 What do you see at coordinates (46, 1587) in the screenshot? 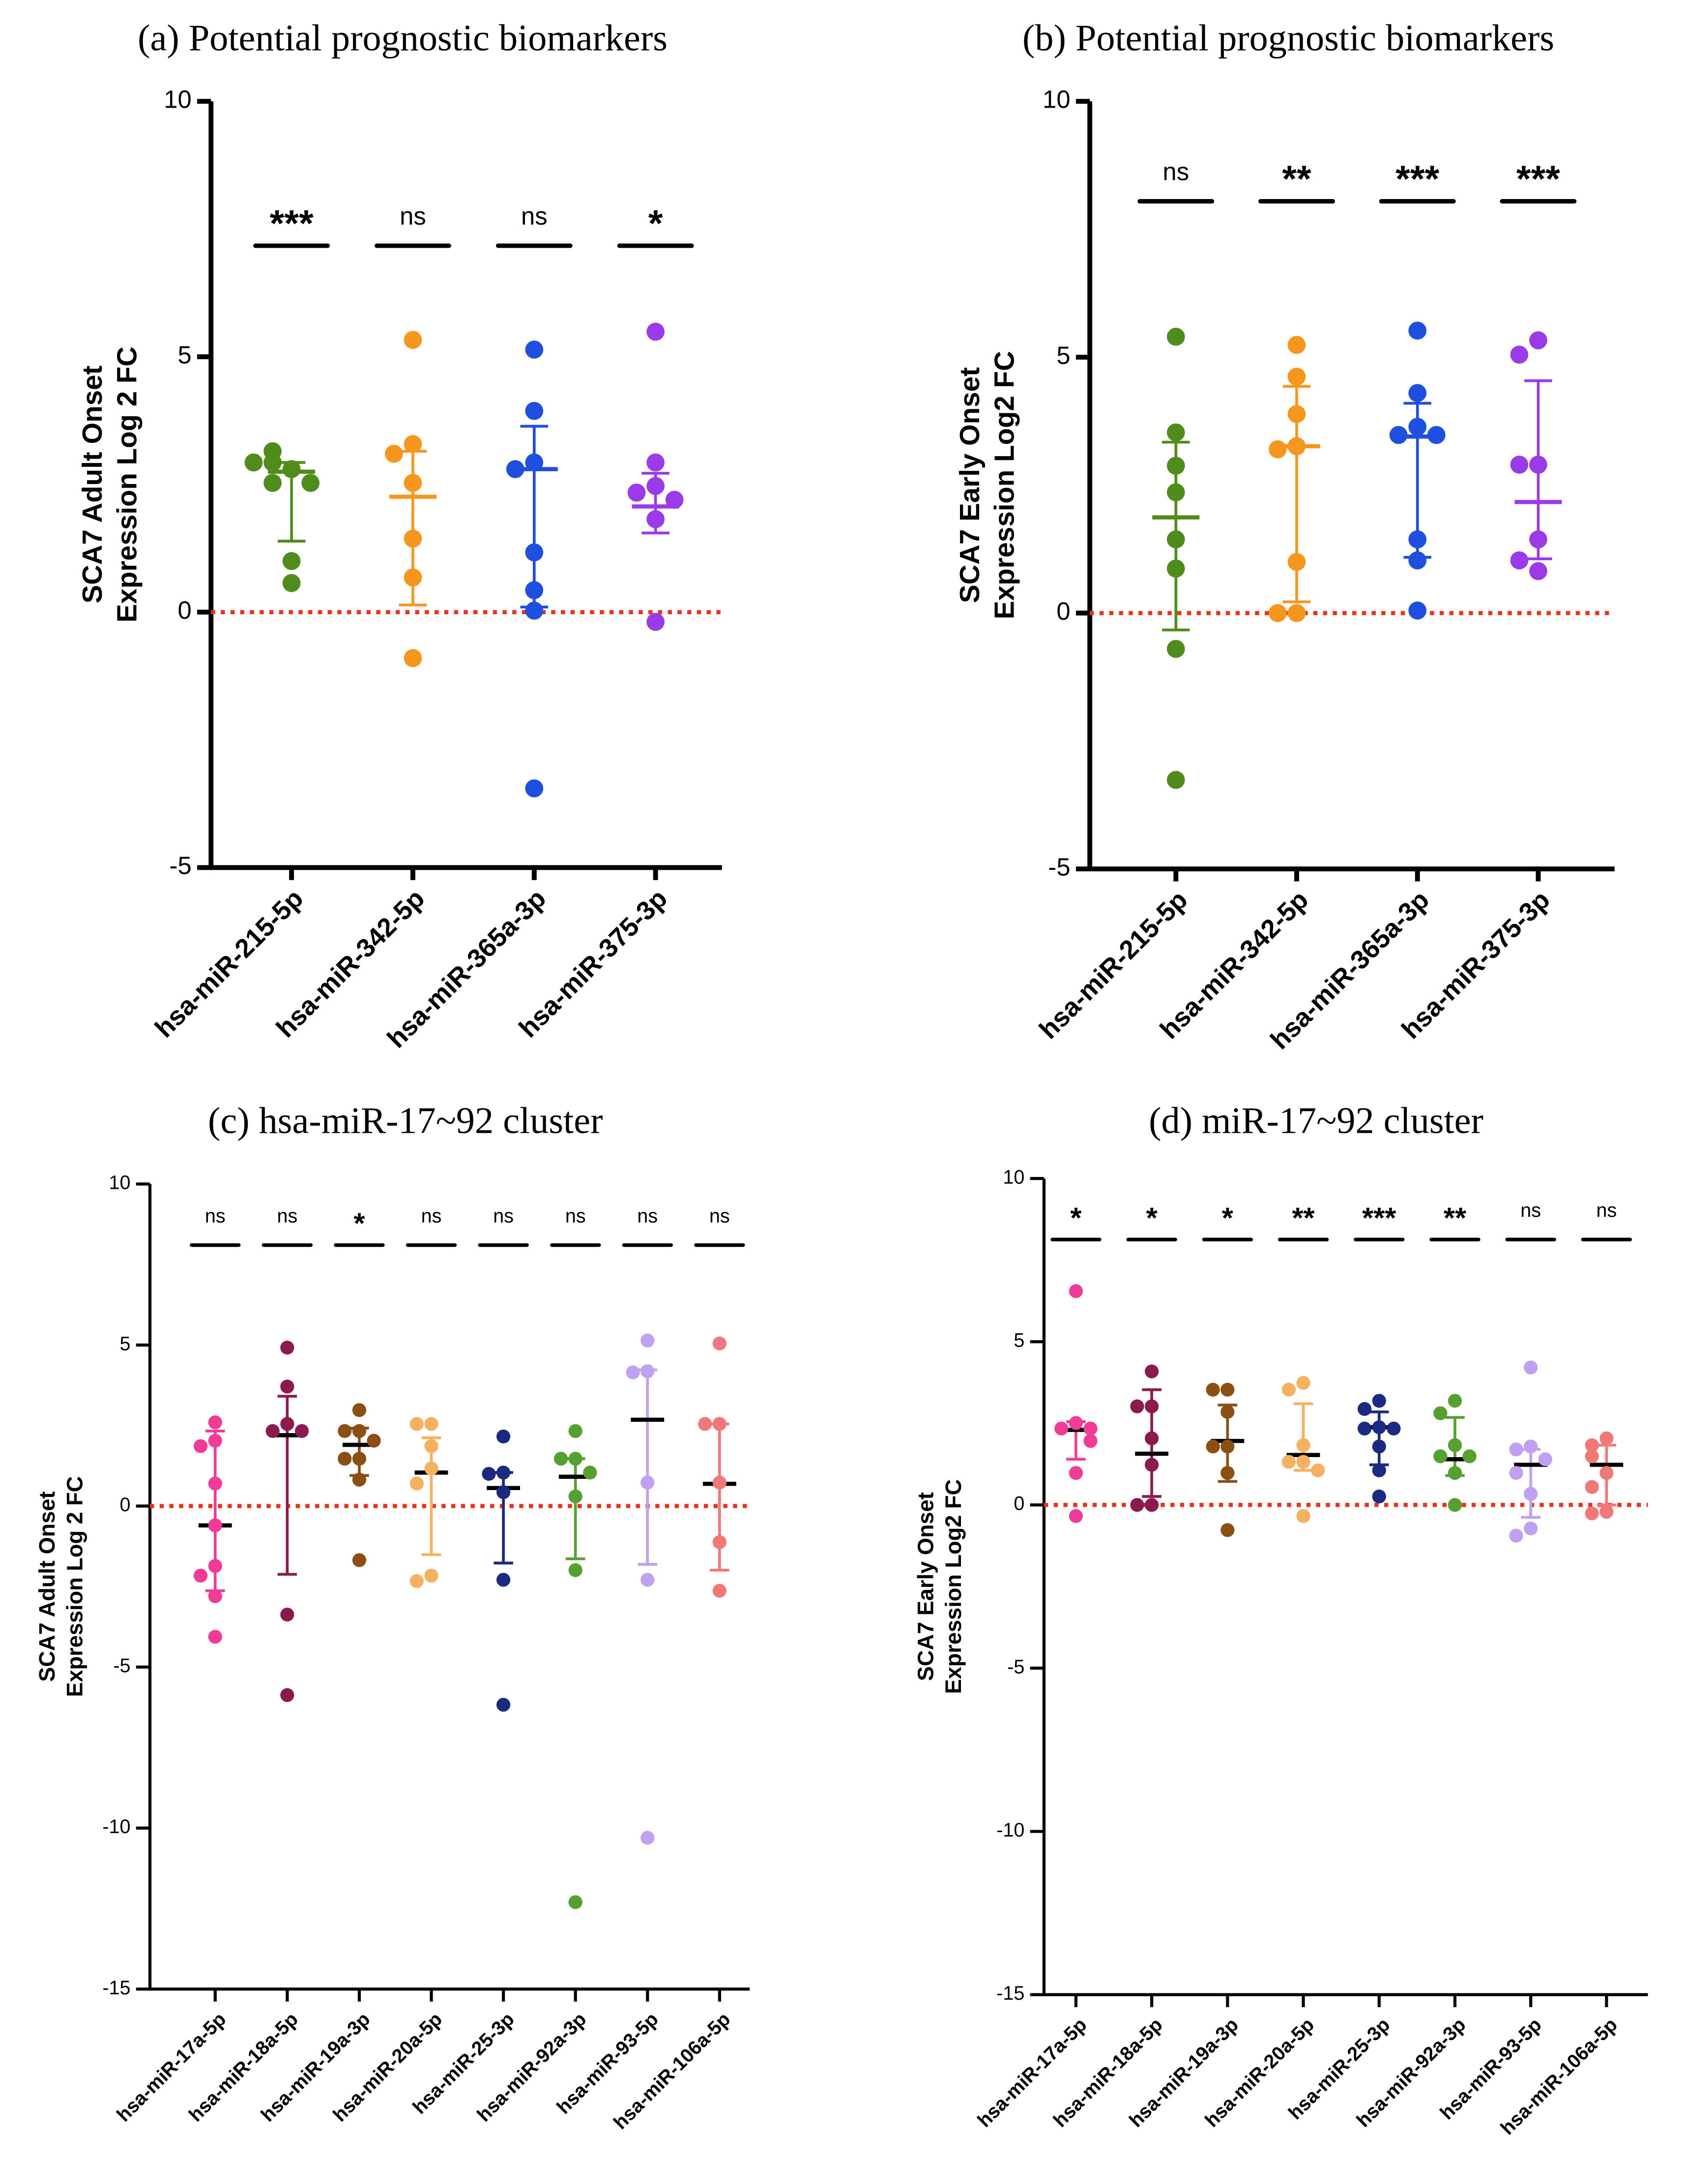
I see `y-axis-label: SCA7 Adult Onset` at bounding box center [46, 1587].